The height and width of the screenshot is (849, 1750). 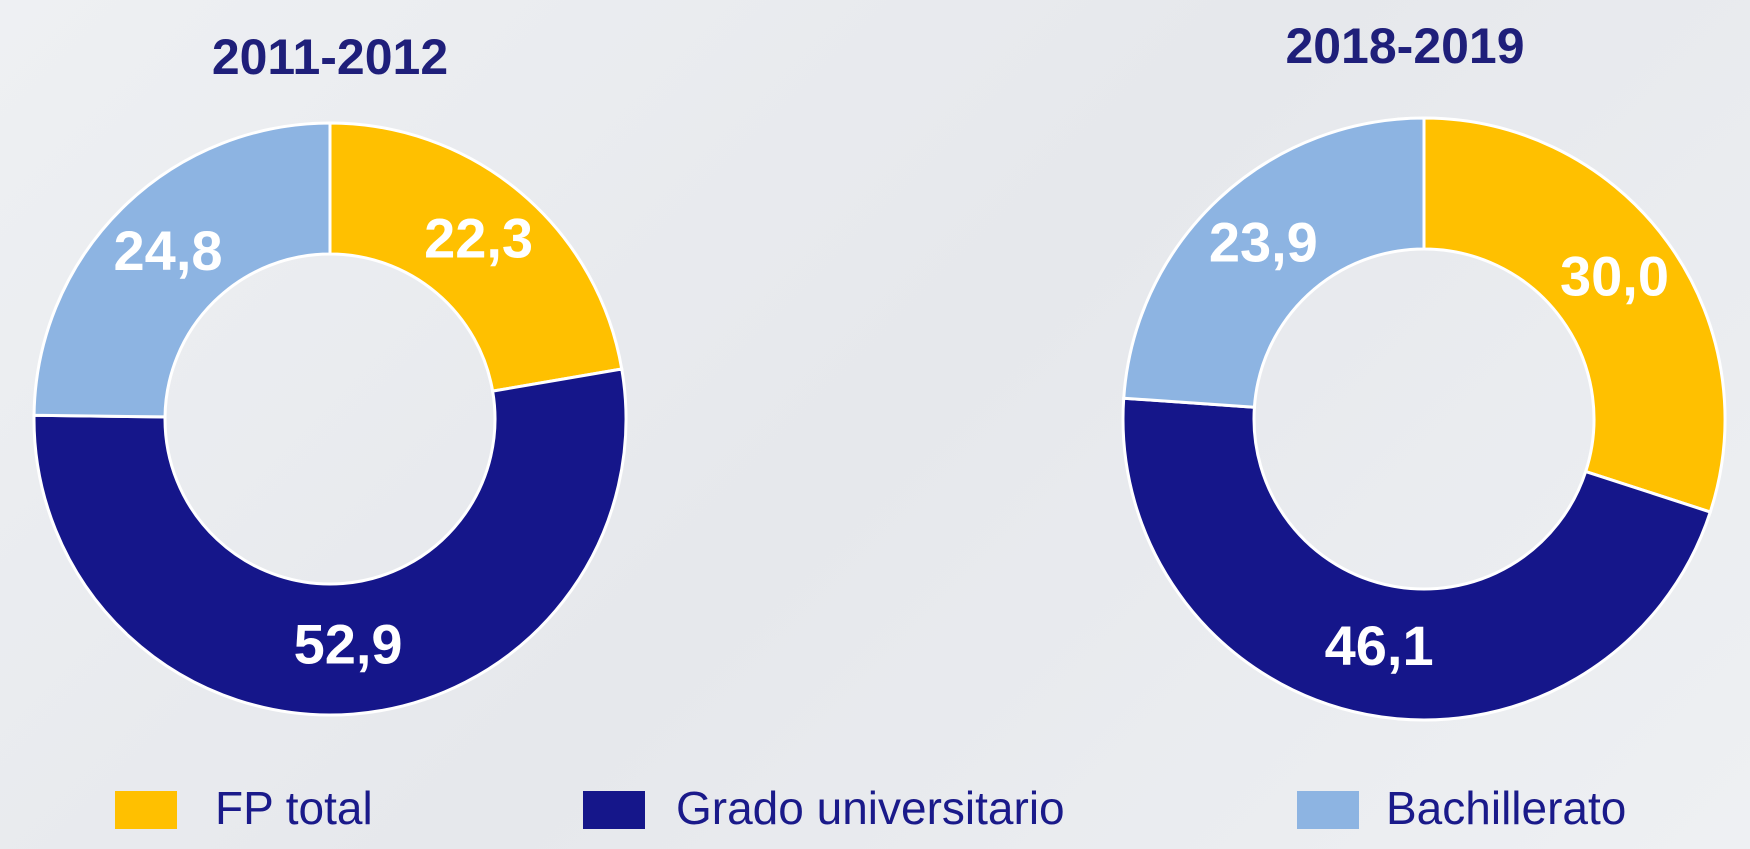 What do you see at coordinates (1404, 46) in the screenshot?
I see `chart-title: 2018-2019` at bounding box center [1404, 46].